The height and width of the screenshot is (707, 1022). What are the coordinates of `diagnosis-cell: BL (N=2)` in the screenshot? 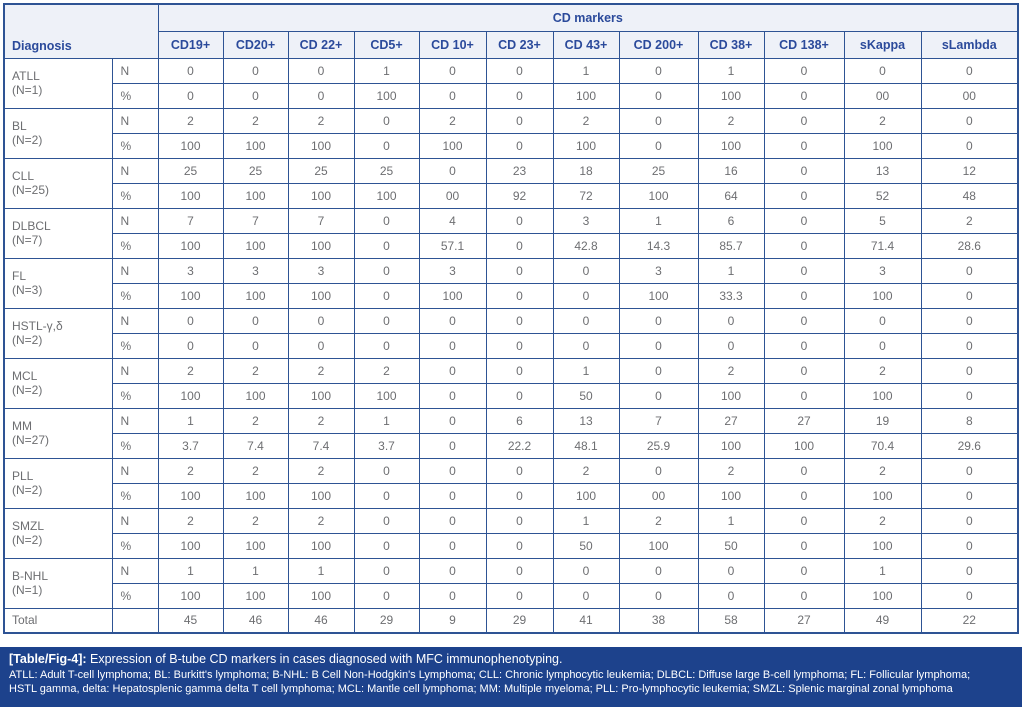 It's located at (58, 133).